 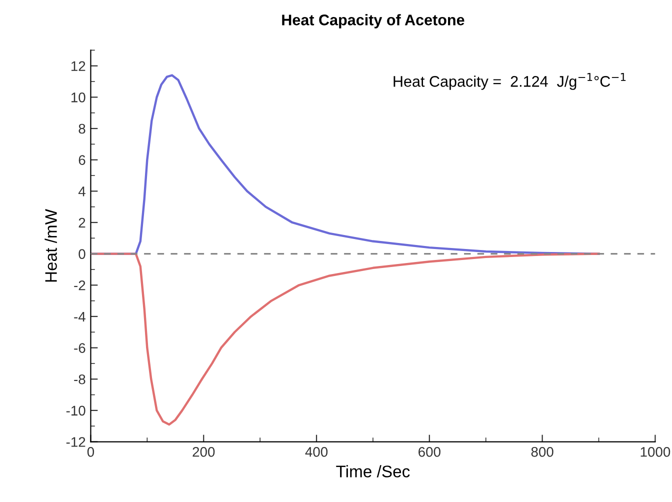 I want to click on annotation: Heat Capacity = 2.124 J/g$^{−1}$°C$^{−1}$, so click(x=510, y=81).